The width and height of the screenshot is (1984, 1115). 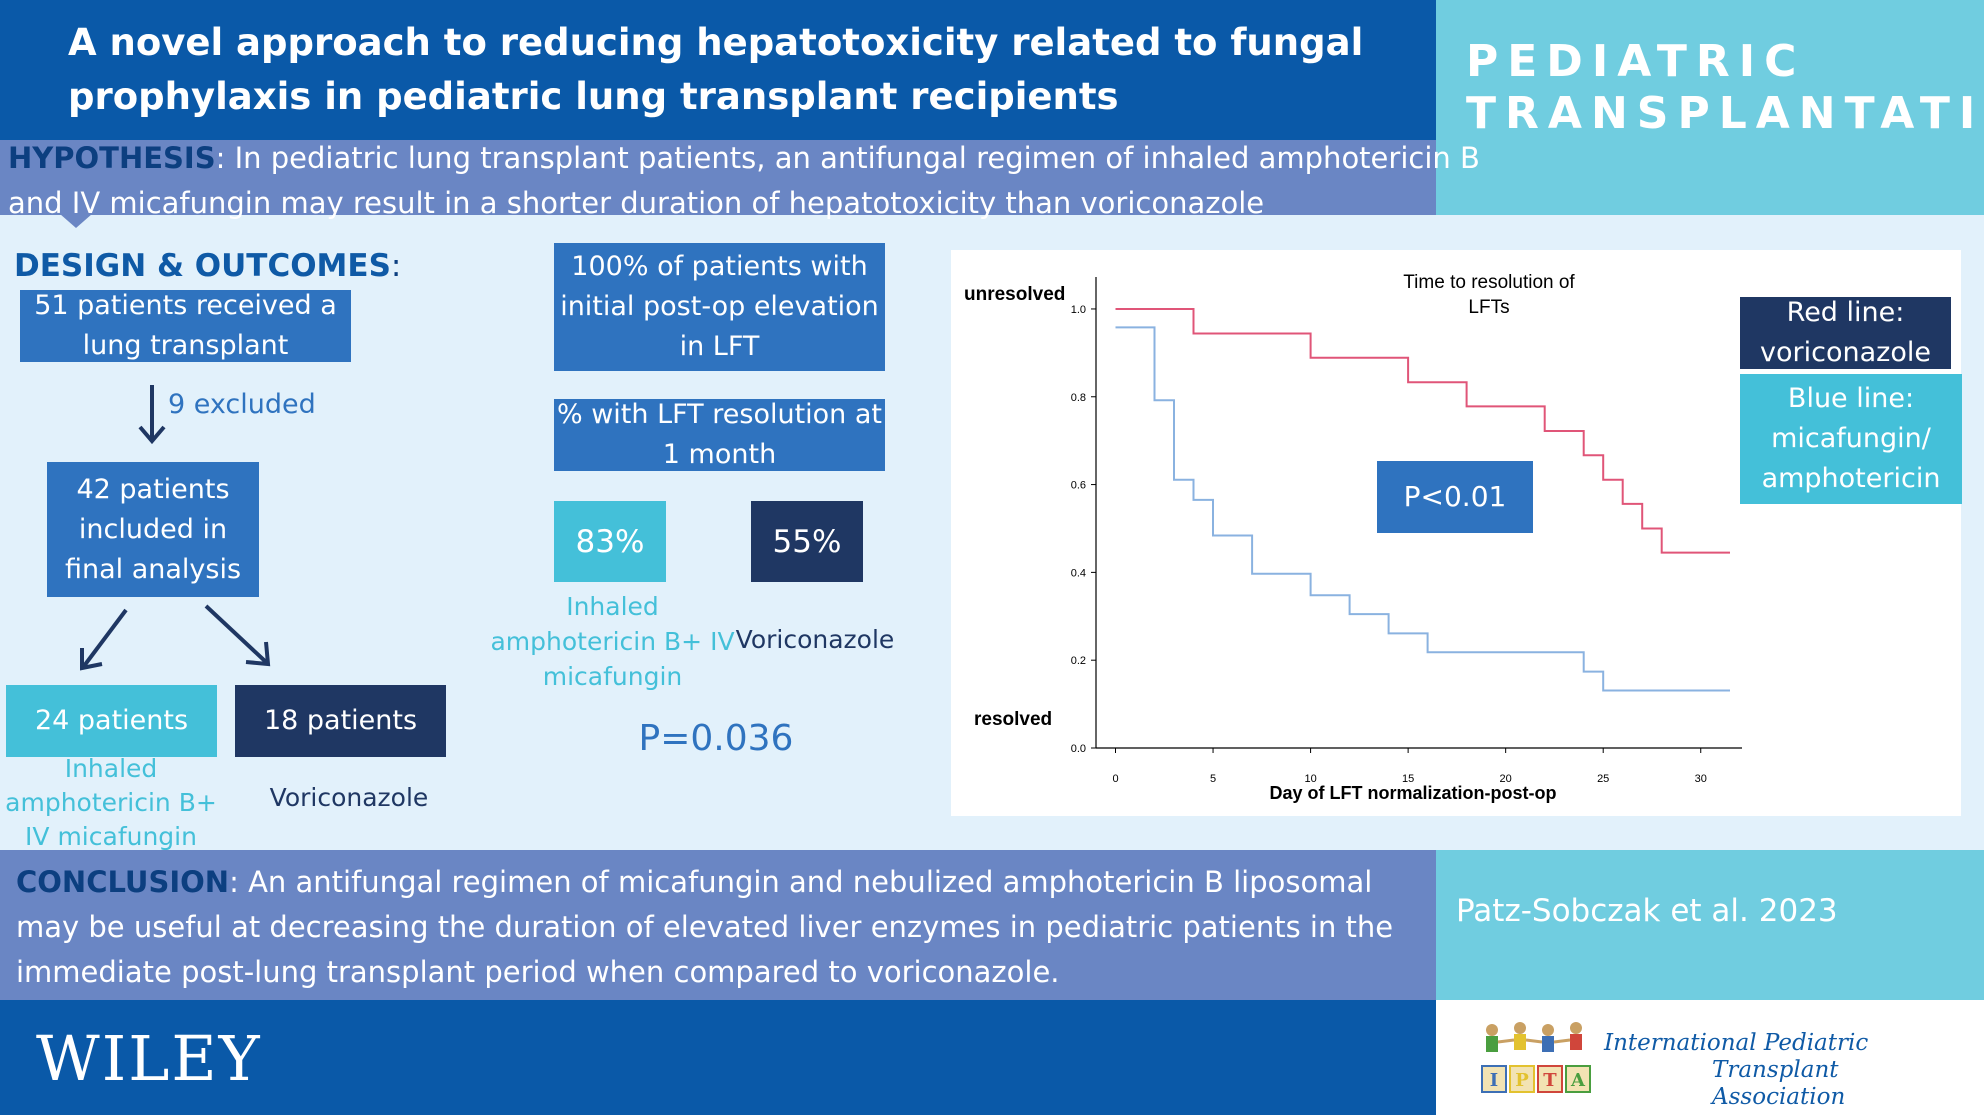 What do you see at coordinates (1115, 779) in the screenshot?
I see `x-tick-label: 0` at bounding box center [1115, 779].